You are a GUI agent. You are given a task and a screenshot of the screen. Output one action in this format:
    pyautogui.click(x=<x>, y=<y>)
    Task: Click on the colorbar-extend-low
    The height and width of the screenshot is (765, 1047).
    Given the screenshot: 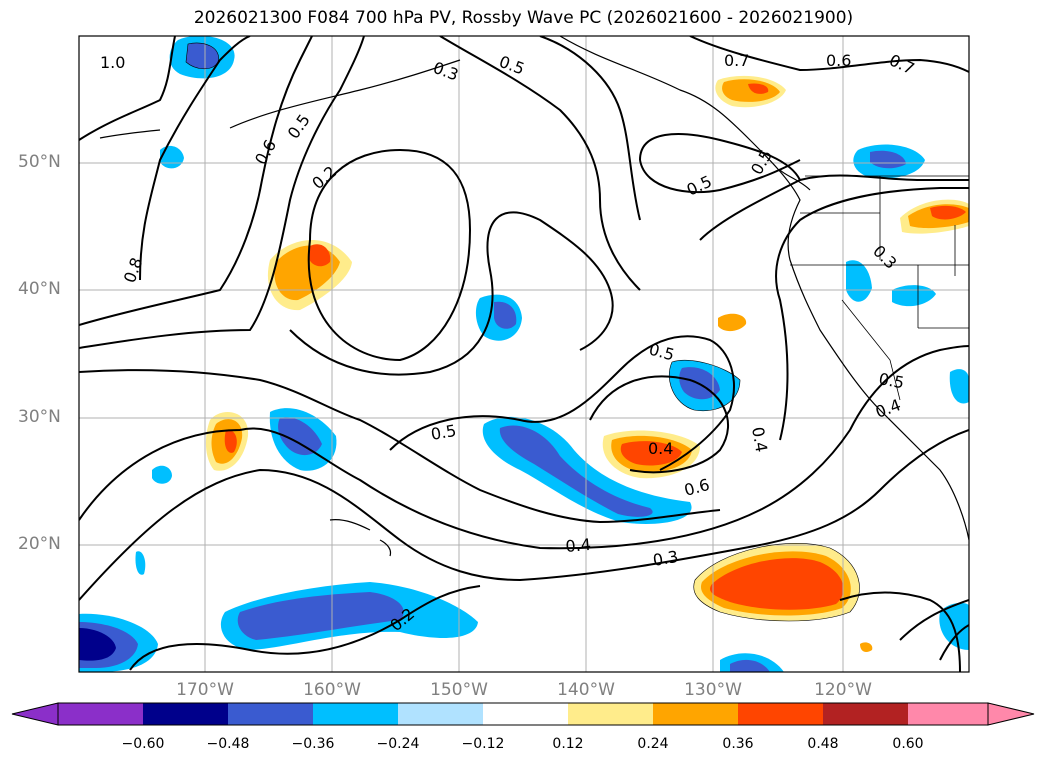 What is the action you would take?
    pyautogui.click(x=35, y=714)
    